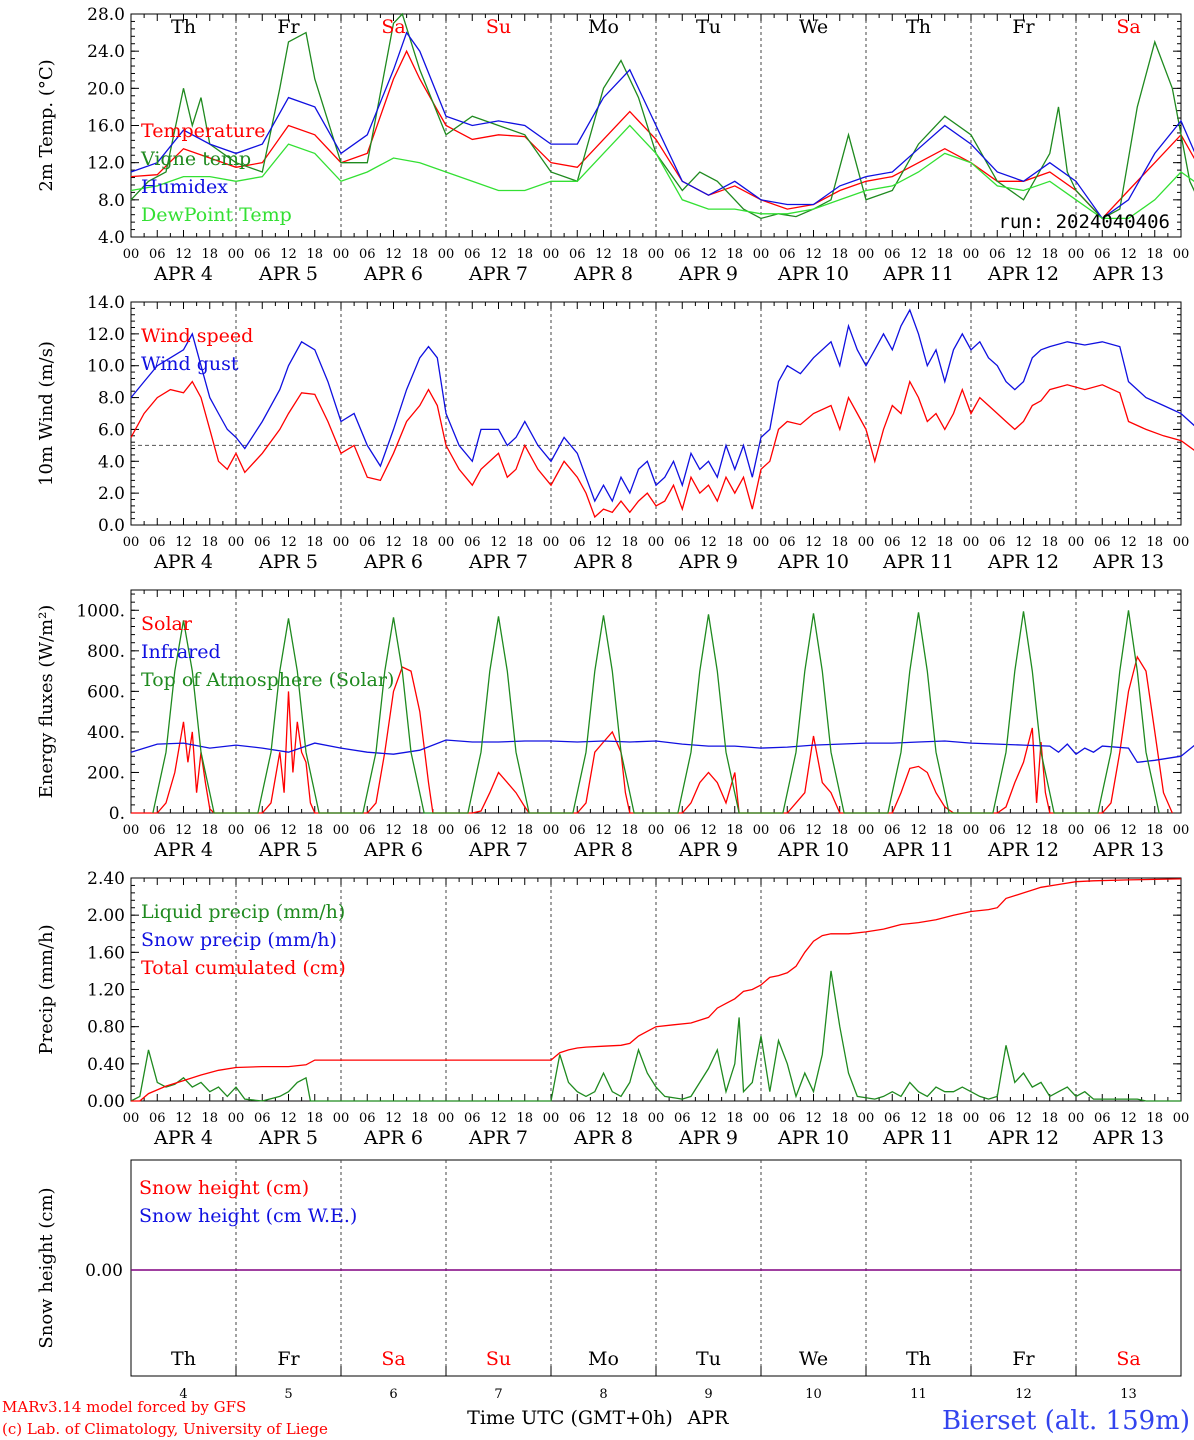 The height and width of the screenshot is (1440, 1194). What do you see at coordinates (106, 916) in the screenshot?
I see `y-tick-label: 2.00` at bounding box center [106, 916].